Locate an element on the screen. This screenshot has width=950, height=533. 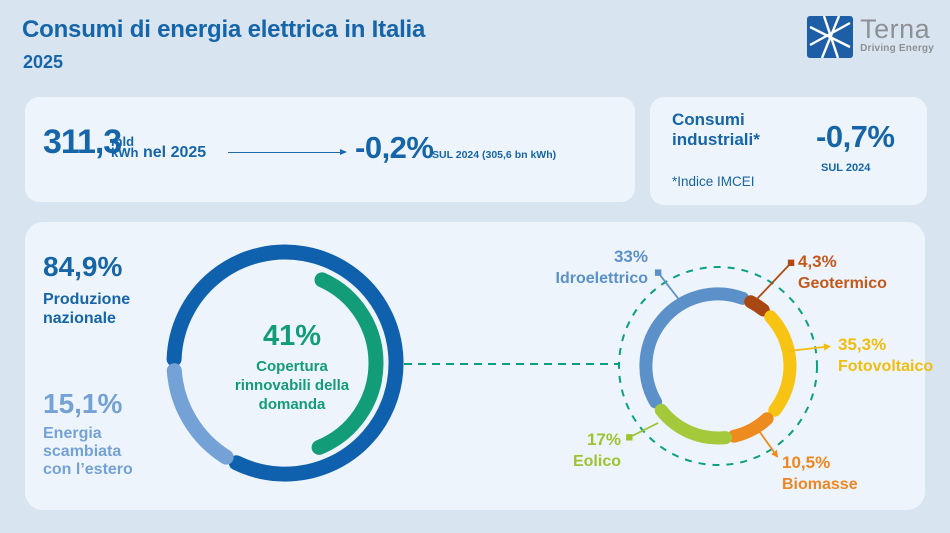
terna-logo-icon is located at coordinates (830, 37).